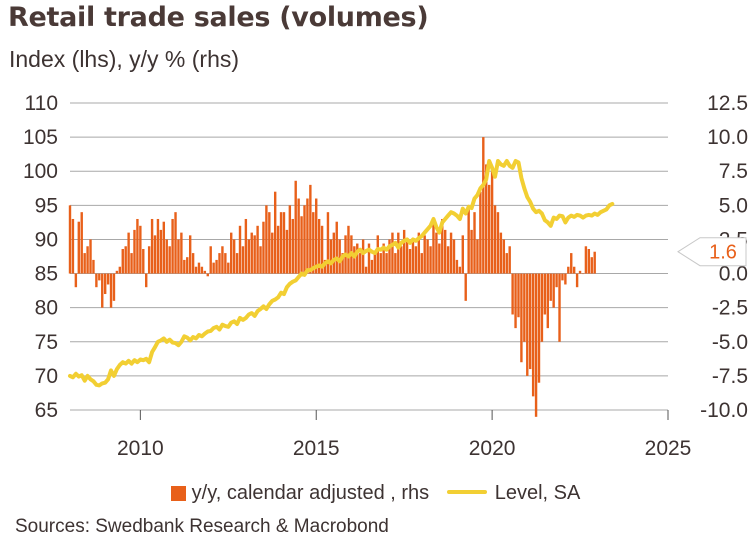  Describe the element at coordinates (513, 493) in the screenshot. I see `legend-item-line: Level, SA` at that location.